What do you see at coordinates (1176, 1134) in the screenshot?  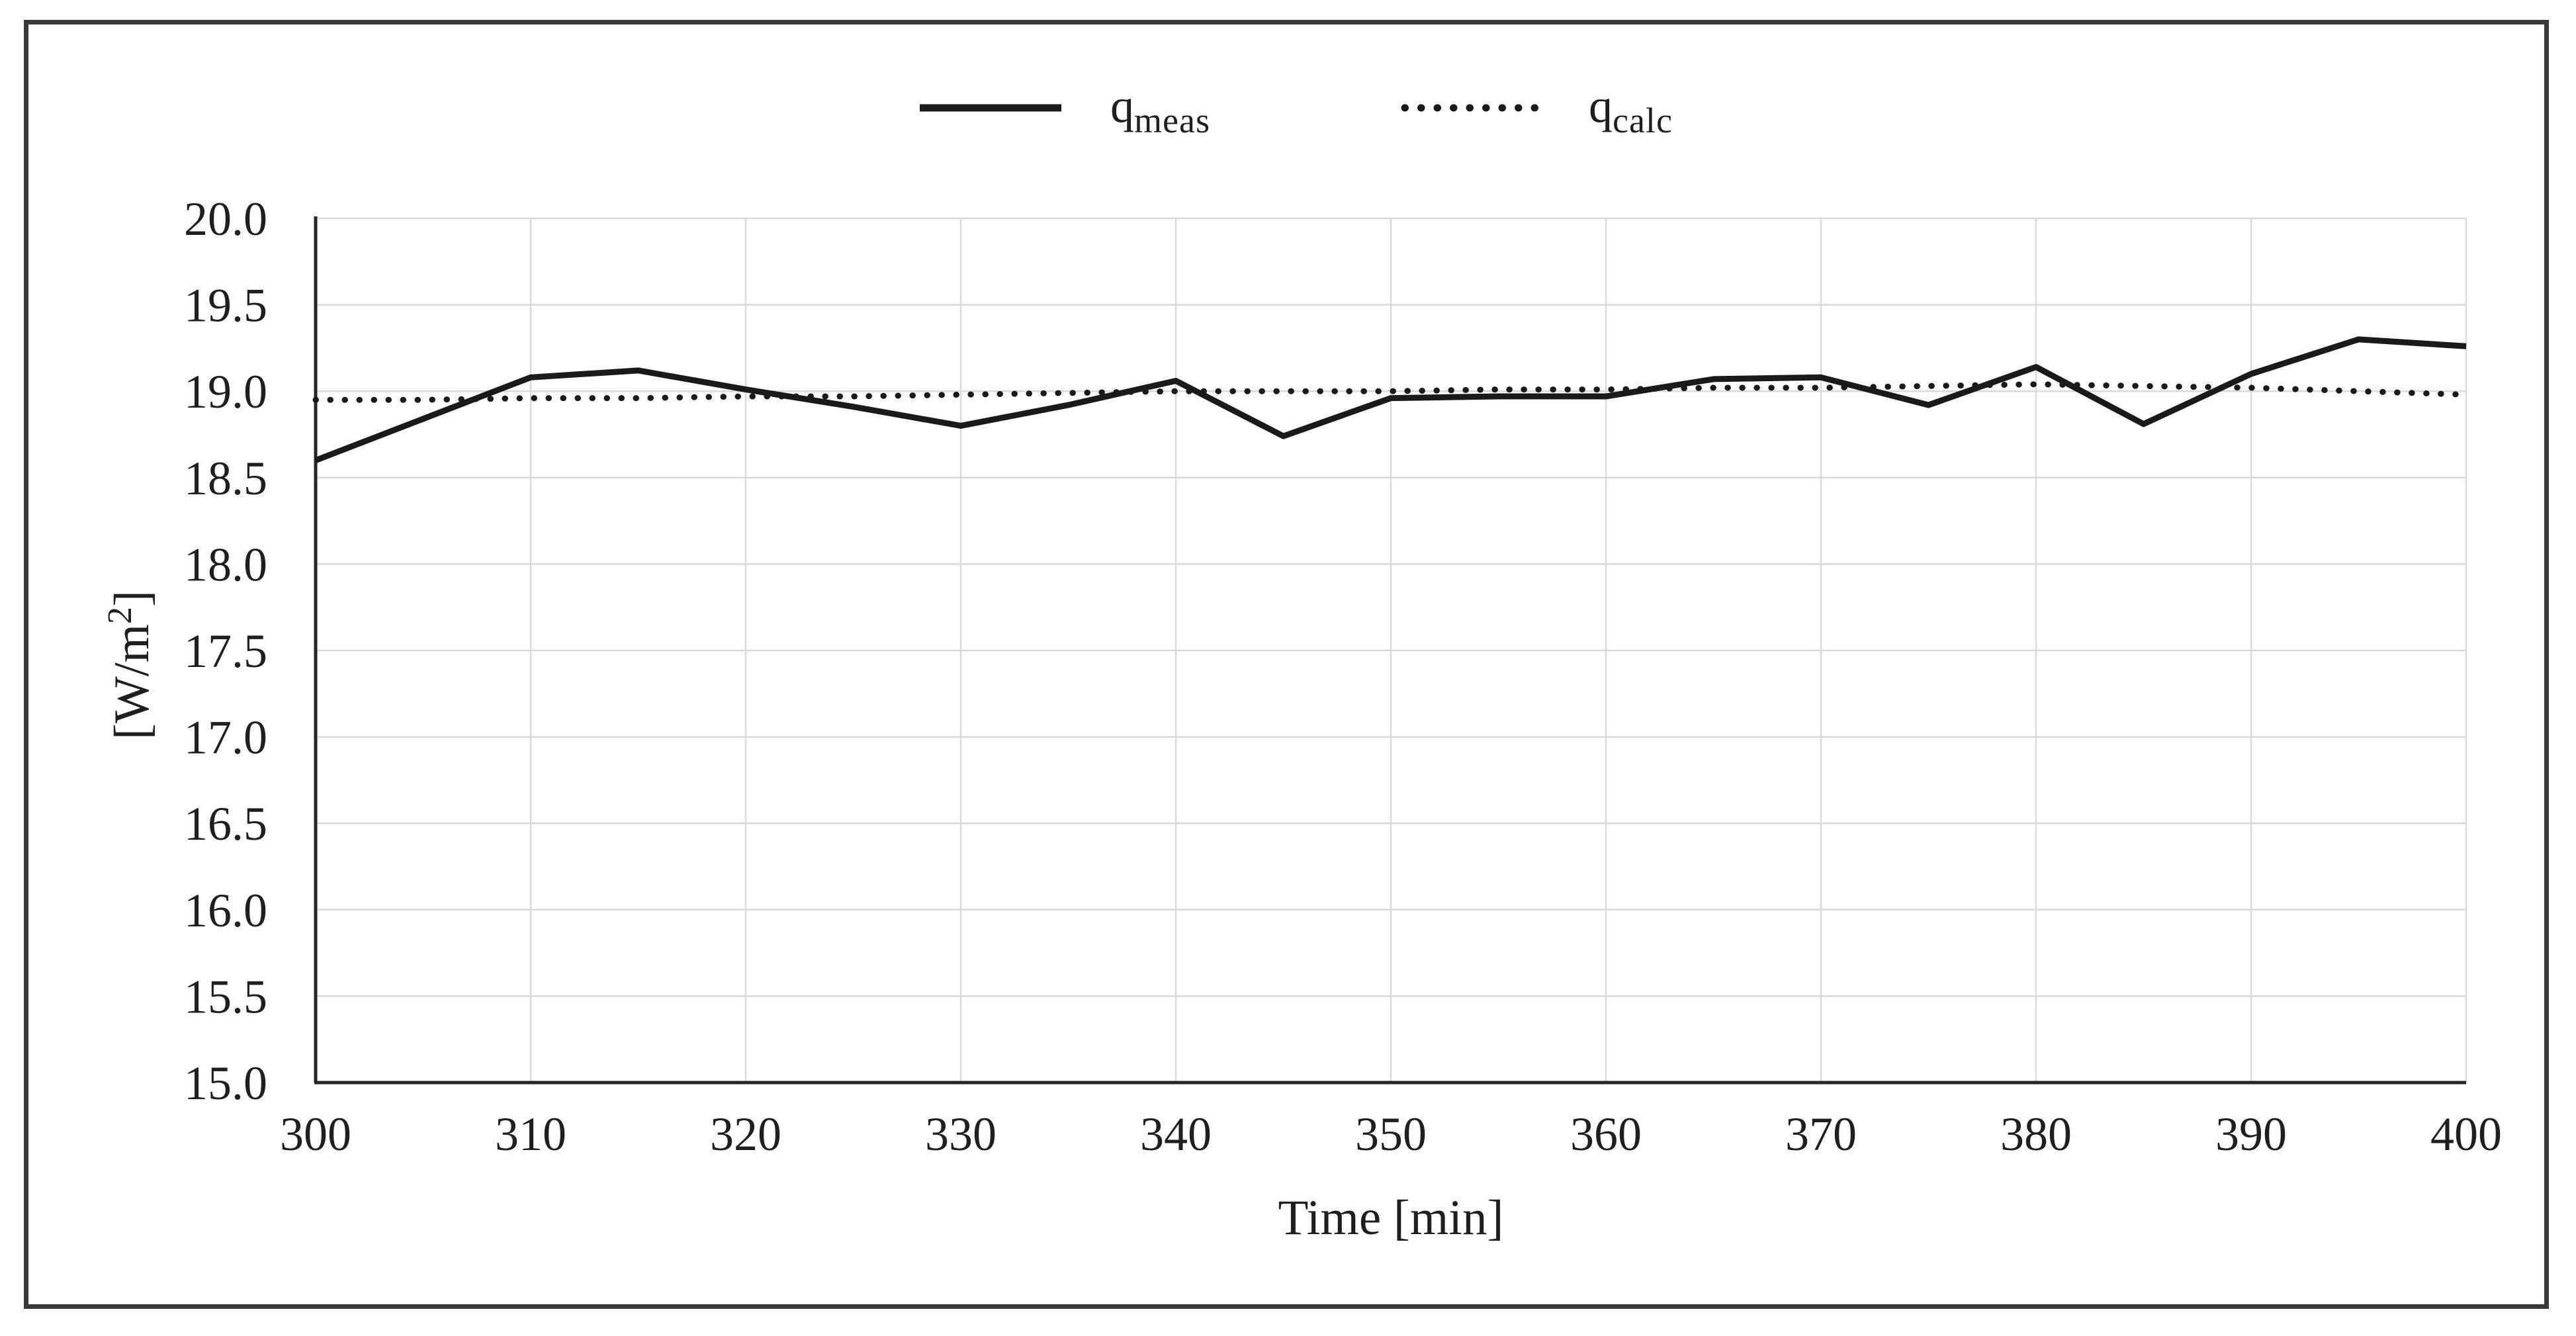 I see `x-tick-label: 340` at bounding box center [1176, 1134].